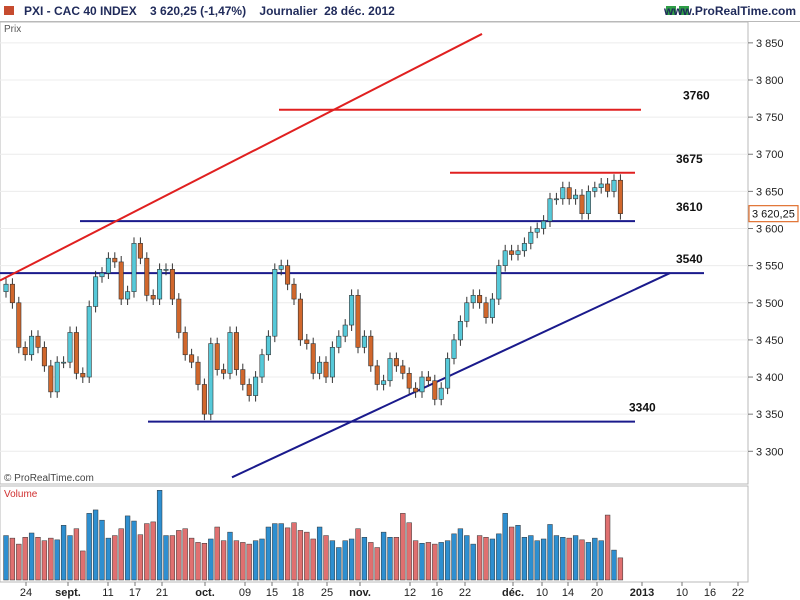  Describe the element at coordinates (410, 593) in the screenshot. I see `time-tick-label: 12` at that location.